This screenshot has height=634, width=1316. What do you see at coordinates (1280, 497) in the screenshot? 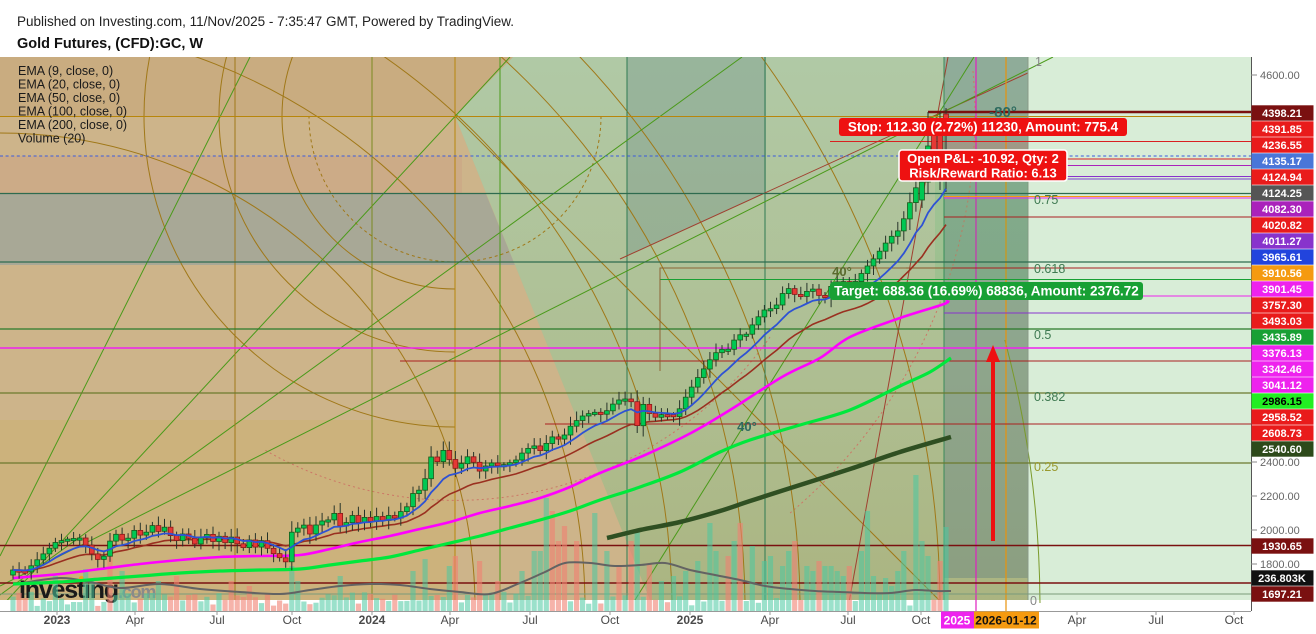
I see `svg-text: 2200.00` at bounding box center [1280, 497].